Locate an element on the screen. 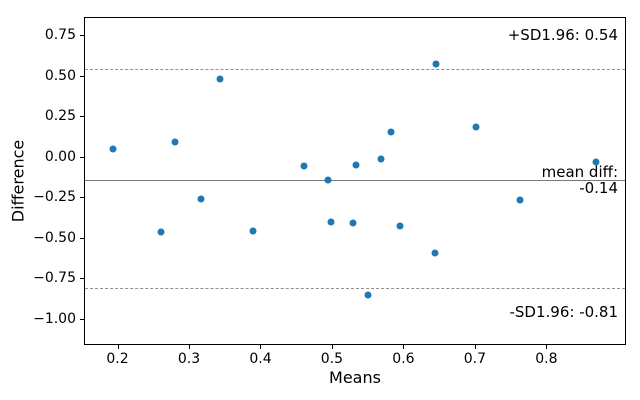 The height and width of the screenshot is (400, 640). y-tick-label: 0.50 is located at coordinates (60, 75).